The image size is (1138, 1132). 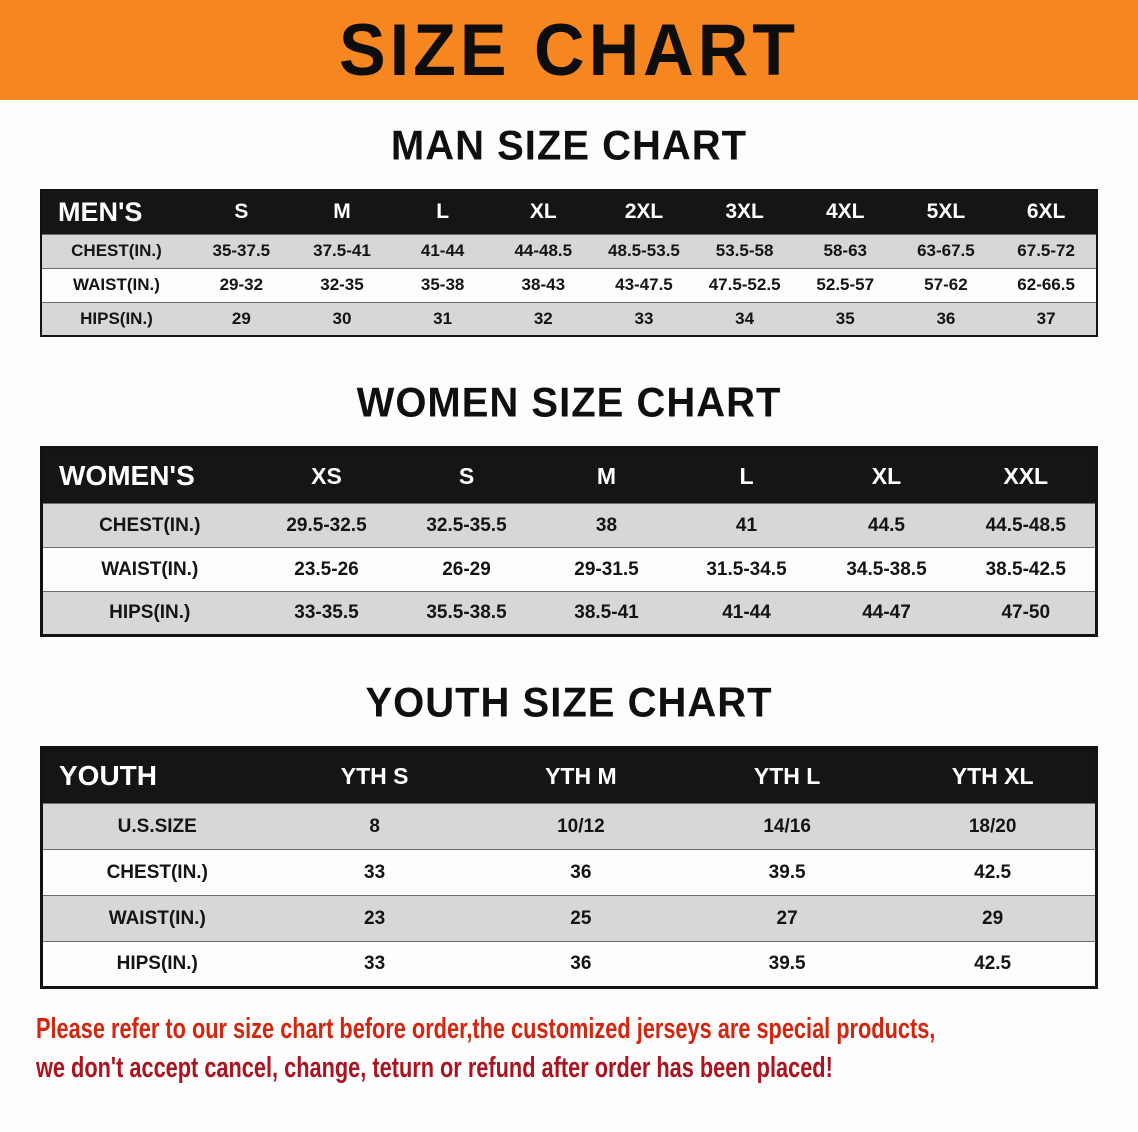 What do you see at coordinates (606, 569) in the screenshot?
I see `value-cell: 29-31.5` at bounding box center [606, 569].